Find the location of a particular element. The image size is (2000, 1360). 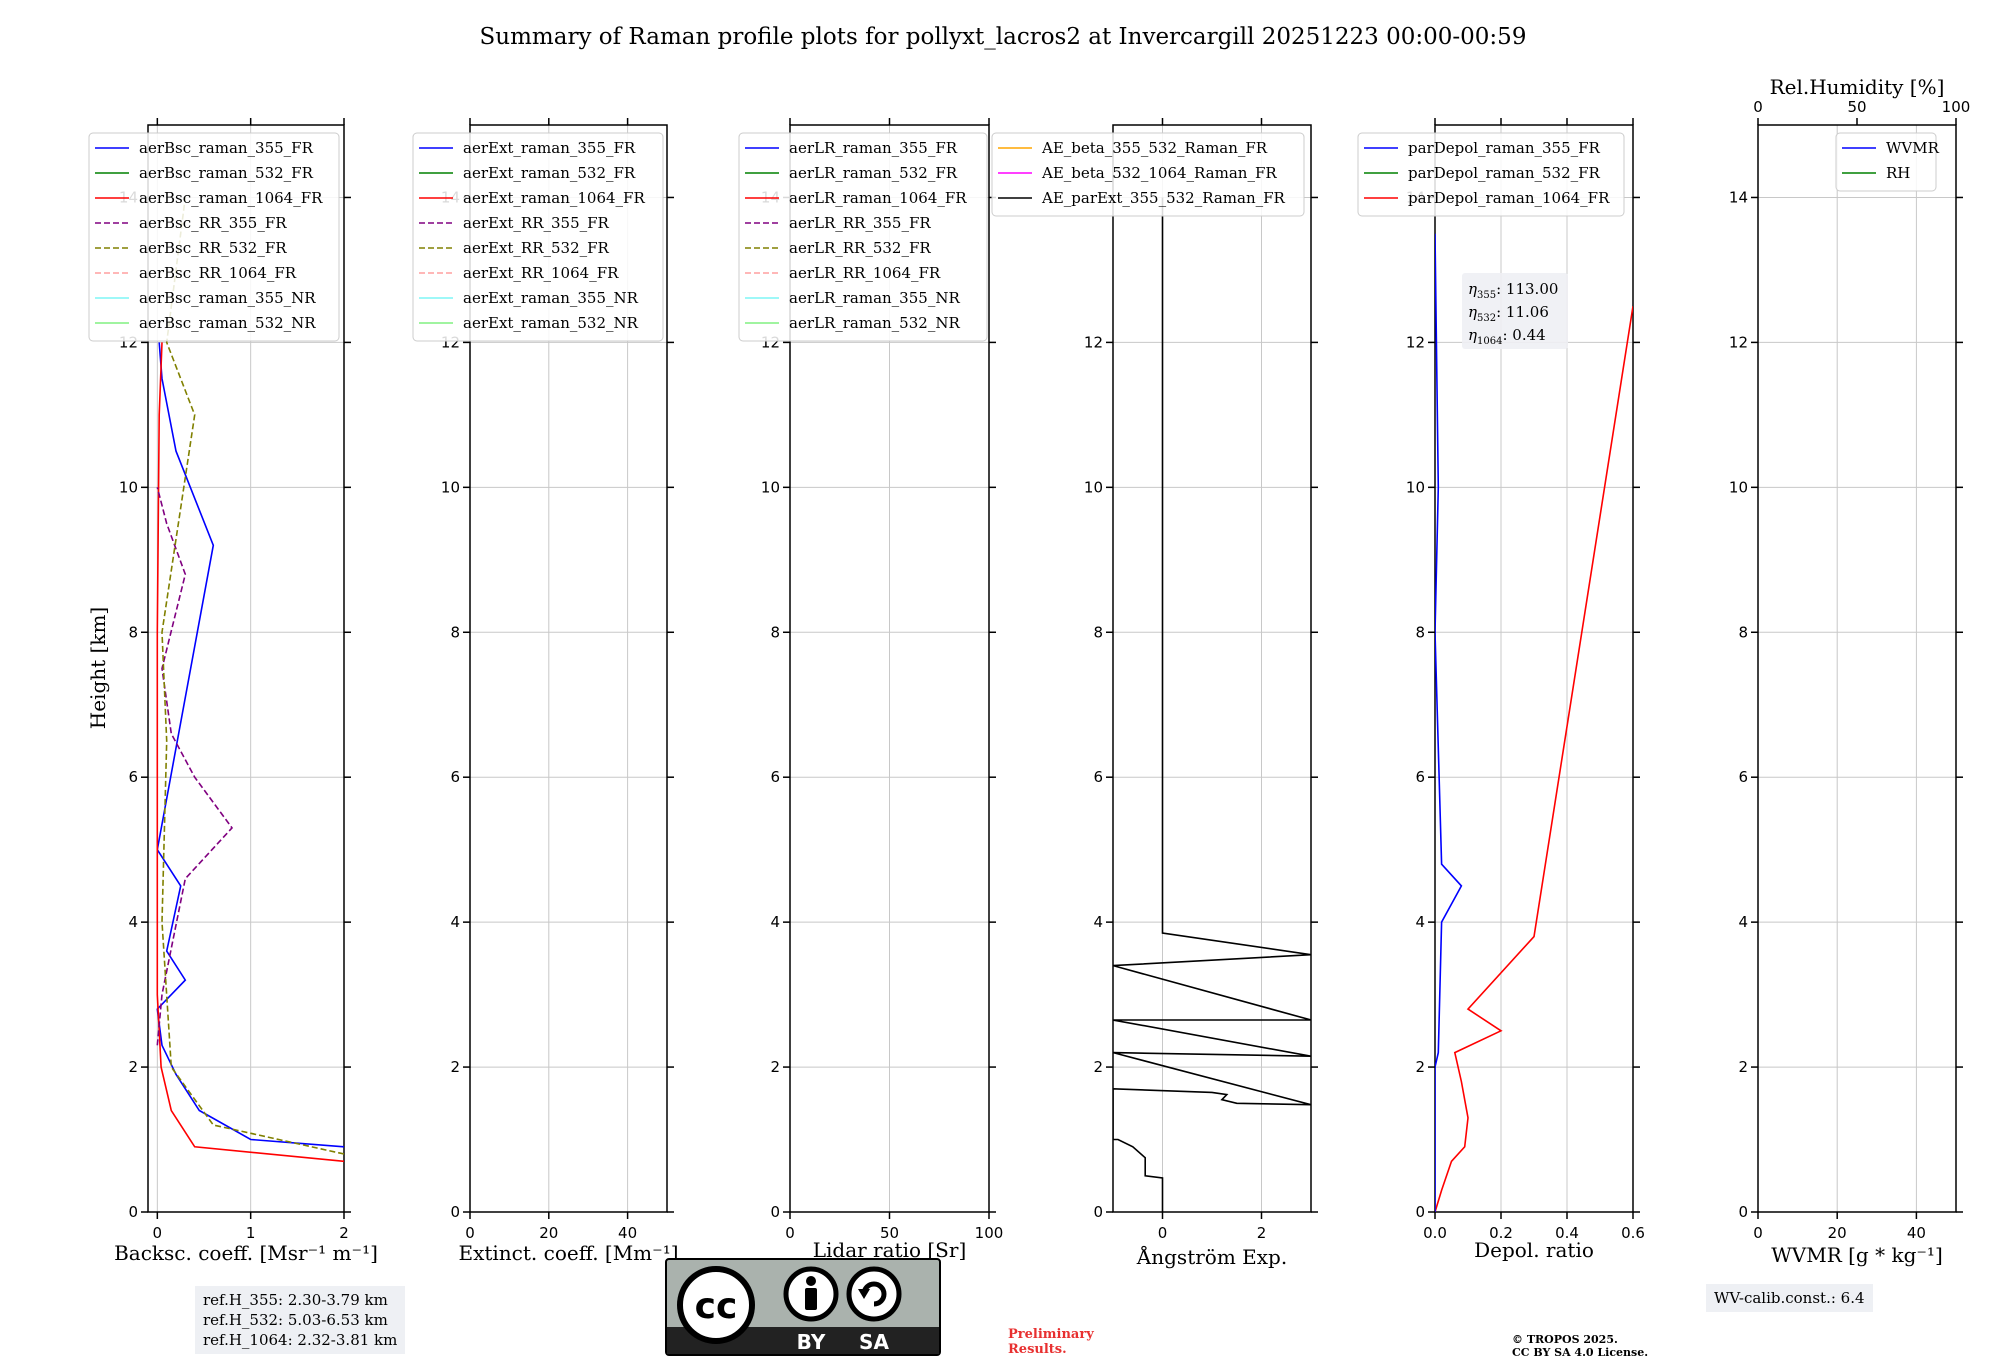

legend-label: aerLR_RR_355_FR is located at coordinates (860, 223).